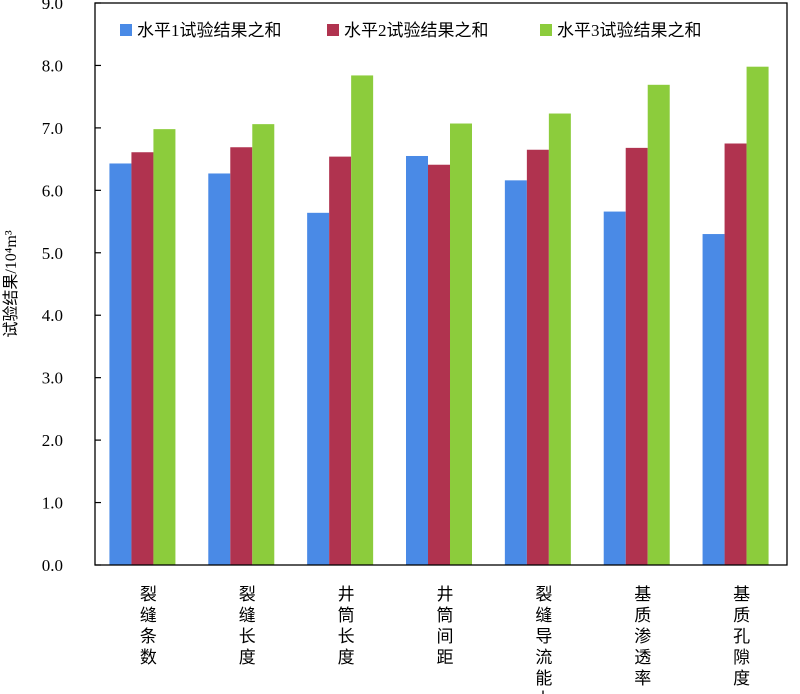  I want to click on legend: 水平1试验结果之和 水平2试验结果之和 水平3试验结果之和, so click(411, 30).